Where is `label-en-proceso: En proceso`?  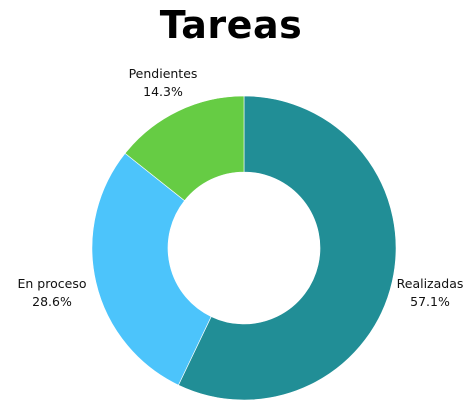
label-en-proceso: En proceso is located at coordinates (52, 283).